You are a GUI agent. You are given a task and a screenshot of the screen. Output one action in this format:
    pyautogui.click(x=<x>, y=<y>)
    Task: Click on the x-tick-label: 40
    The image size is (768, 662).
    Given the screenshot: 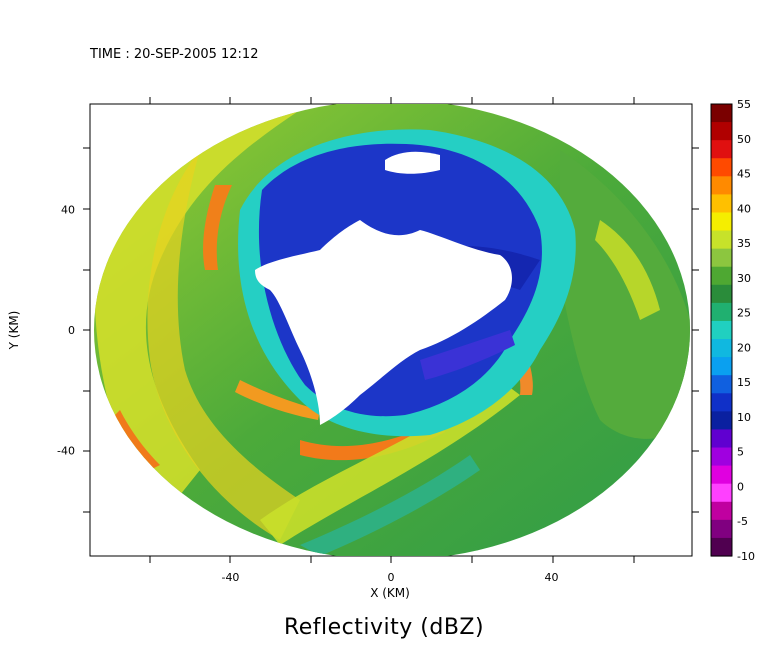 What is the action you would take?
    pyautogui.click(x=552, y=577)
    